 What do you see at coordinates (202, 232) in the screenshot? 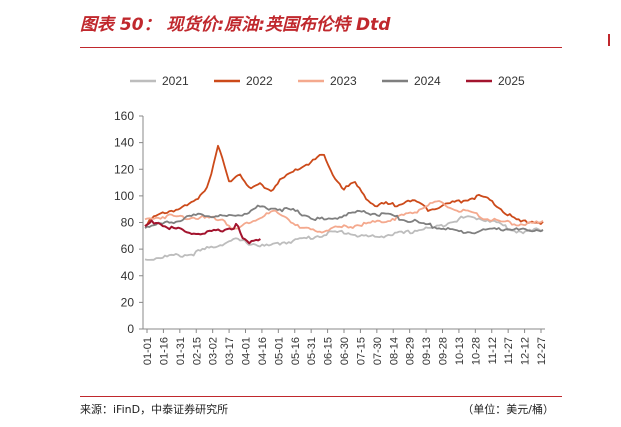
I see `series-line-2025` at bounding box center [202, 232].